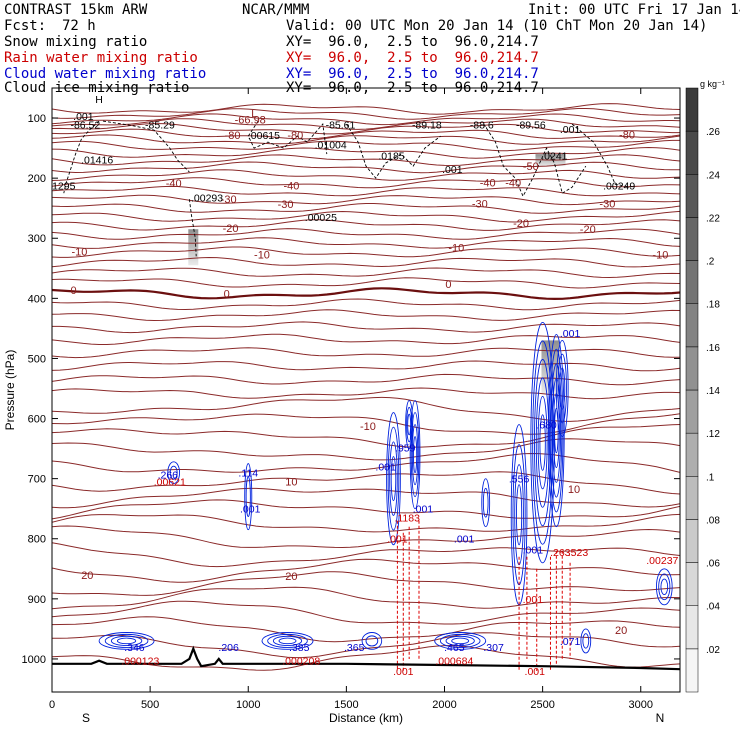  I want to click on colorbar-tick-label: .1, so click(710, 477).